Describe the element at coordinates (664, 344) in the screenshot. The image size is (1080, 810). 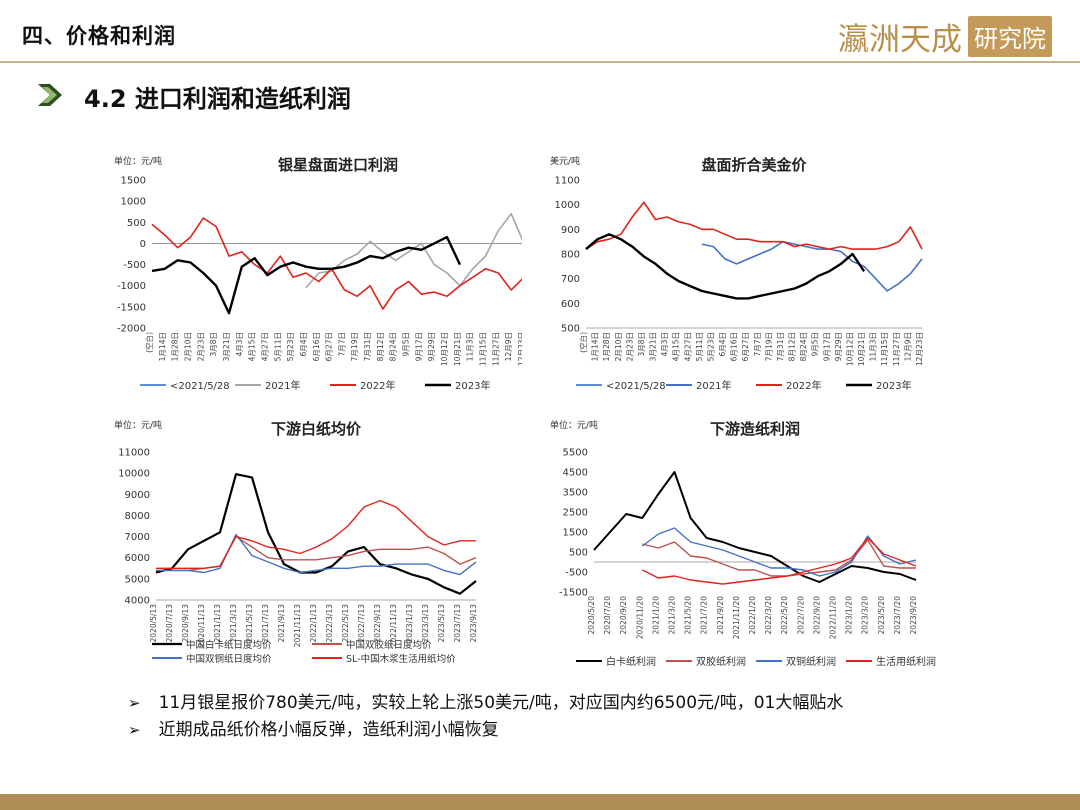
I see `x-tick-label: 4月3日` at that location.